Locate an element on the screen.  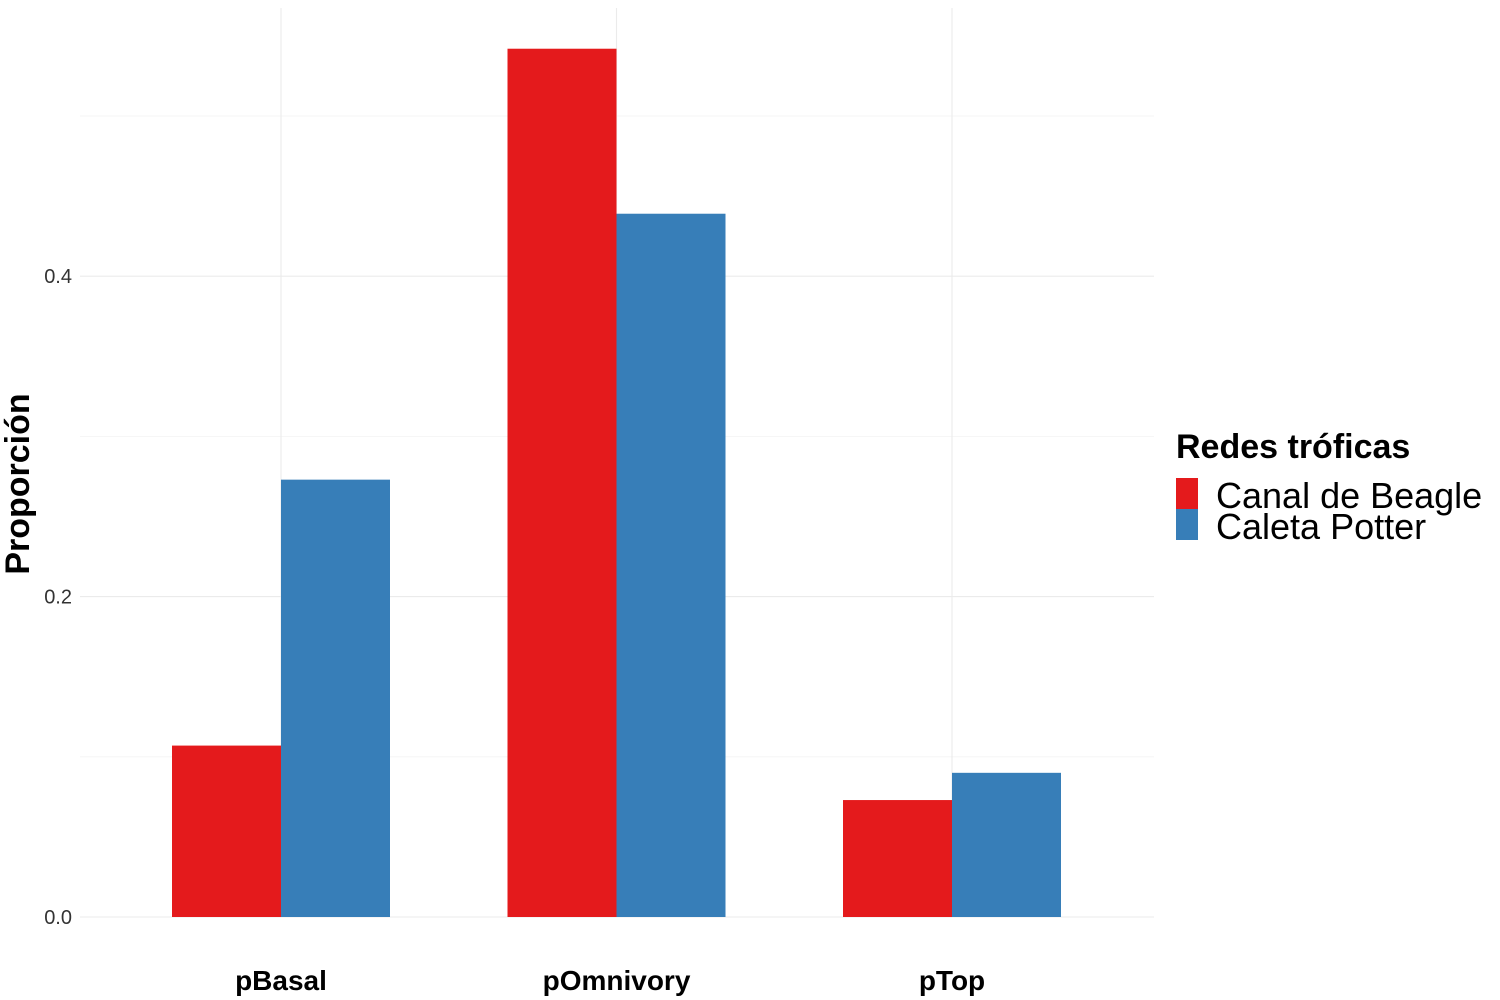
y-axis-label: Proporción is located at coordinates (18, 483).